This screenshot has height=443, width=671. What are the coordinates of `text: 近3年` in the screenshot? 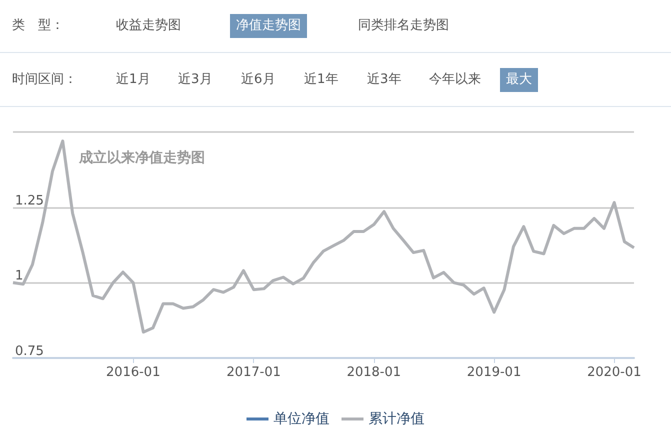 It's located at (384, 80).